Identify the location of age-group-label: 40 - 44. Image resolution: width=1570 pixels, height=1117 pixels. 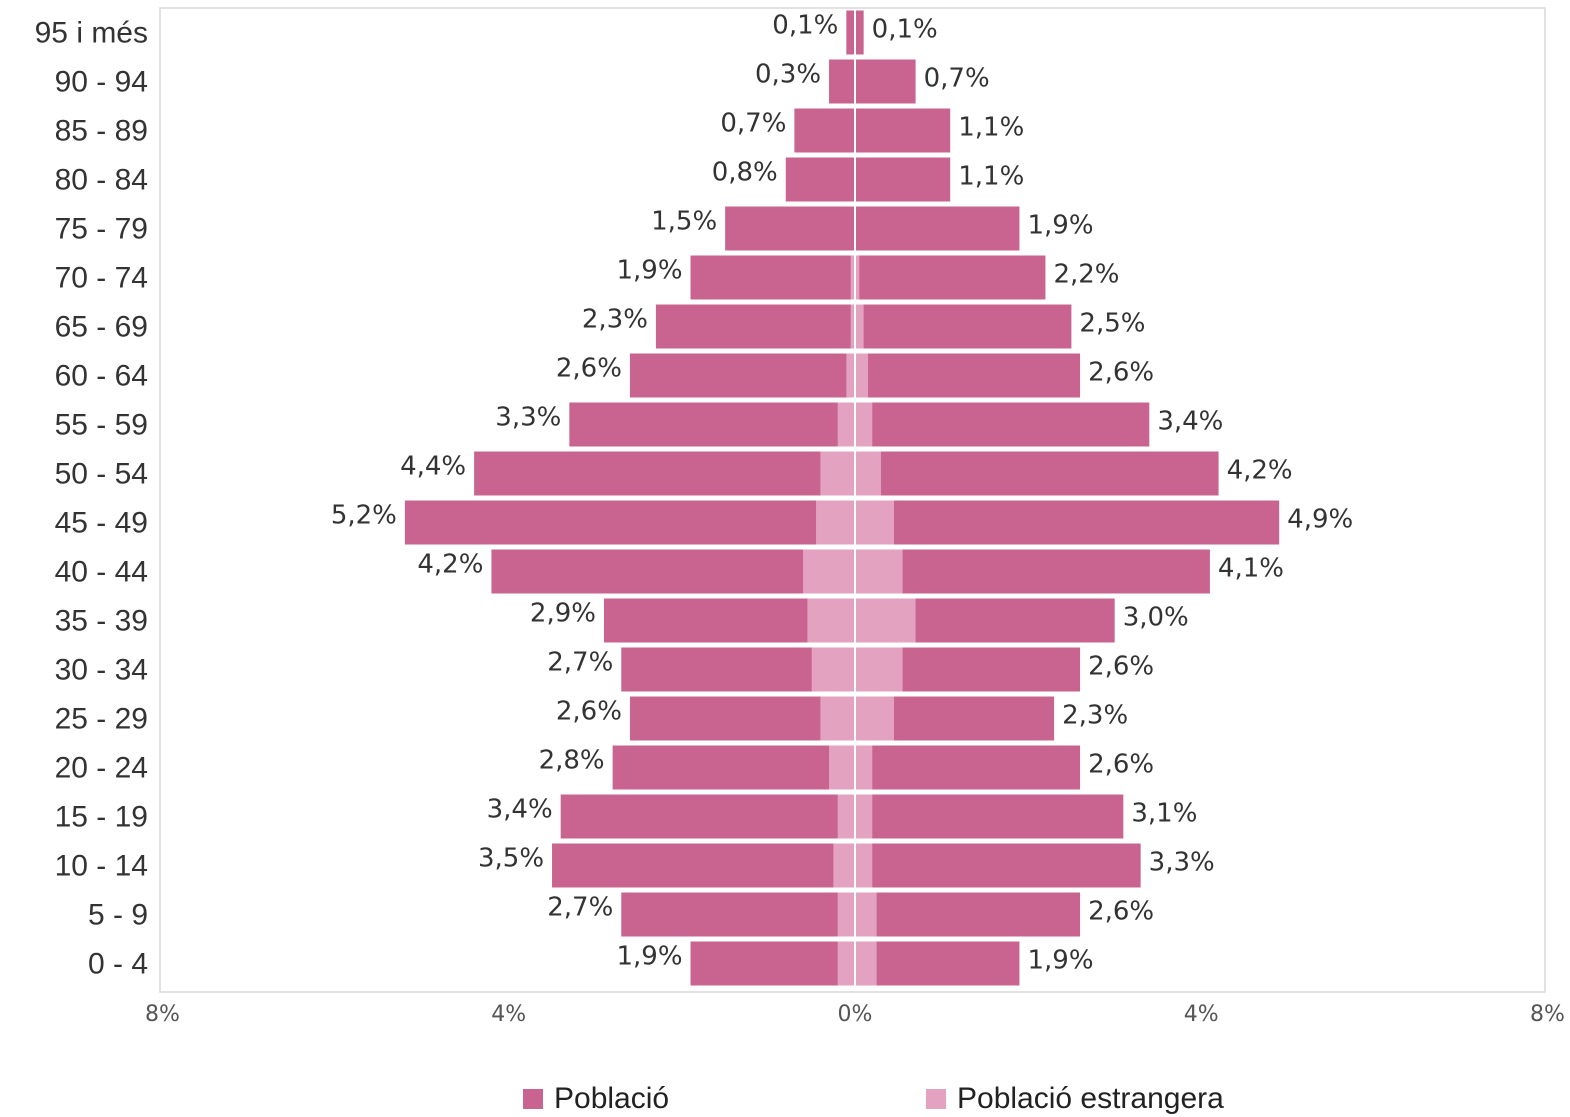
(101, 572).